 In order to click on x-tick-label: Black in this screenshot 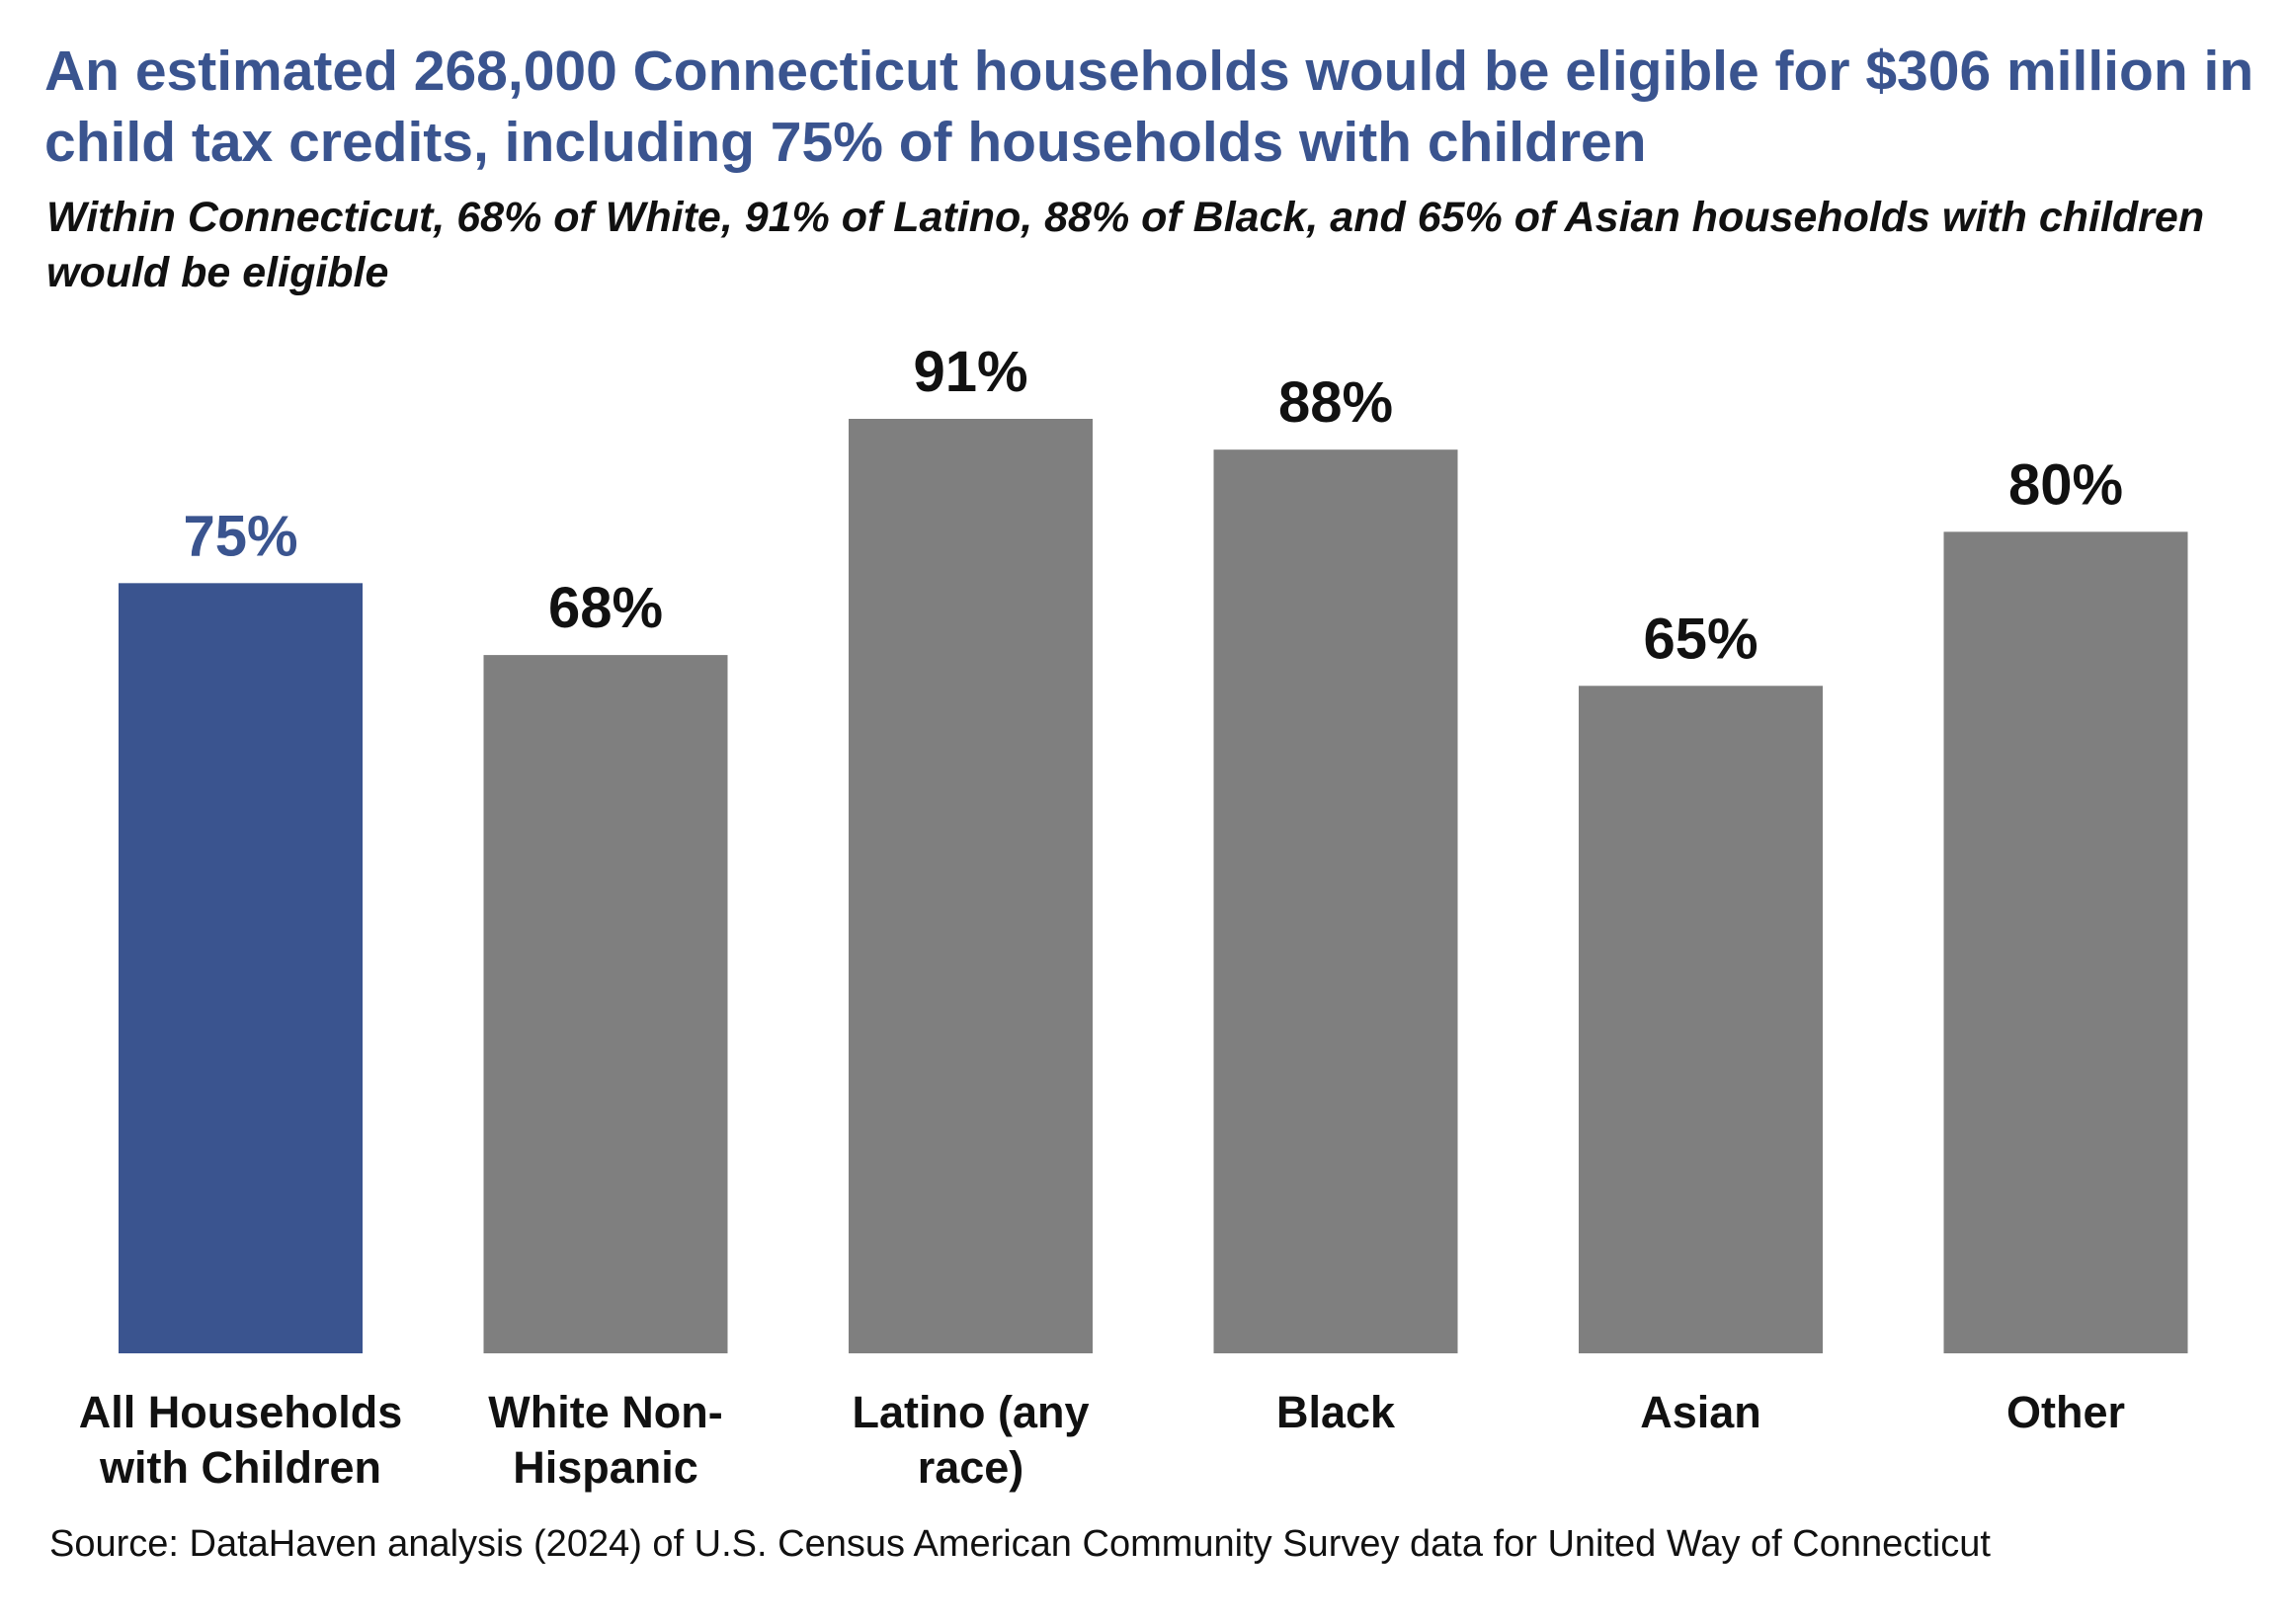, I will do `click(1335, 1412)`.